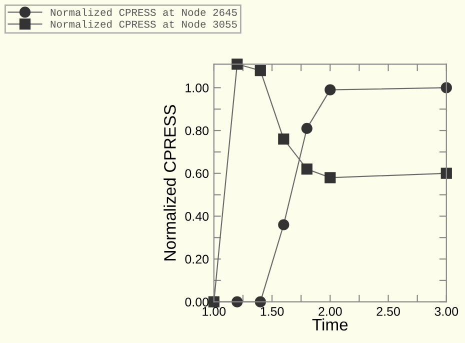 The height and width of the screenshot is (343, 465). Describe the element at coordinates (272, 311) in the screenshot. I see `x-tick-label: 1.50` at that location.